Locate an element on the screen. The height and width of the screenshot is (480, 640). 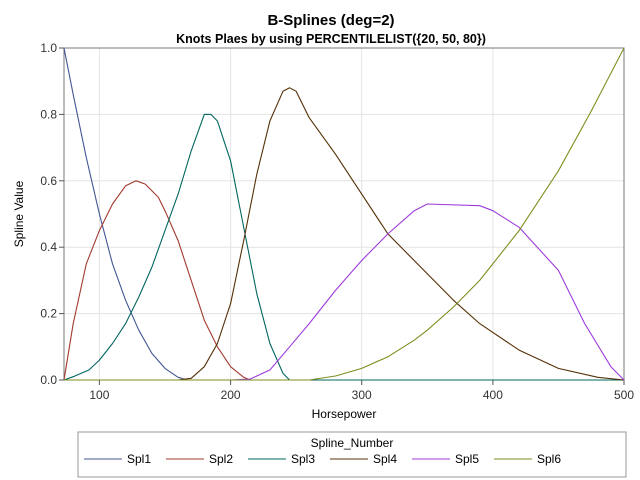
x-tick-label: 500 is located at coordinates (624, 395).